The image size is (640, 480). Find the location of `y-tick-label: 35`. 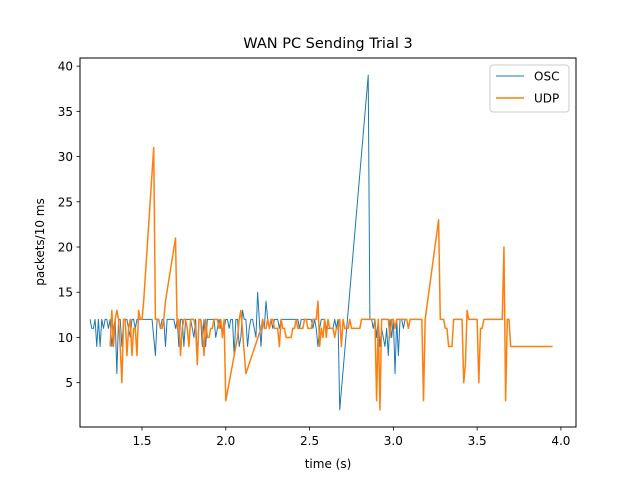

y-tick-label: 35 is located at coordinates (65, 112).